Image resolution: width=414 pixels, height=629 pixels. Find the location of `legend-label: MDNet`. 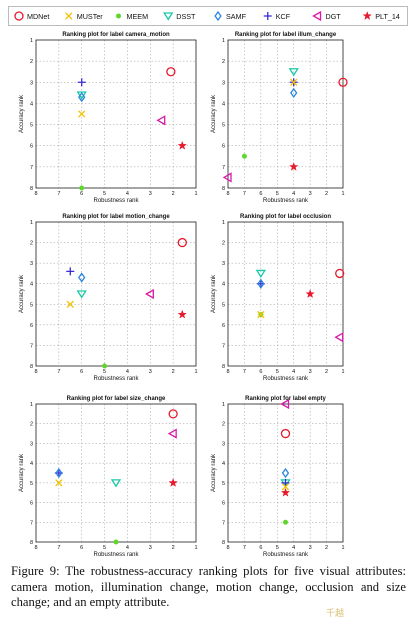

legend-label: MDNet is located at coordinates (38, 16).